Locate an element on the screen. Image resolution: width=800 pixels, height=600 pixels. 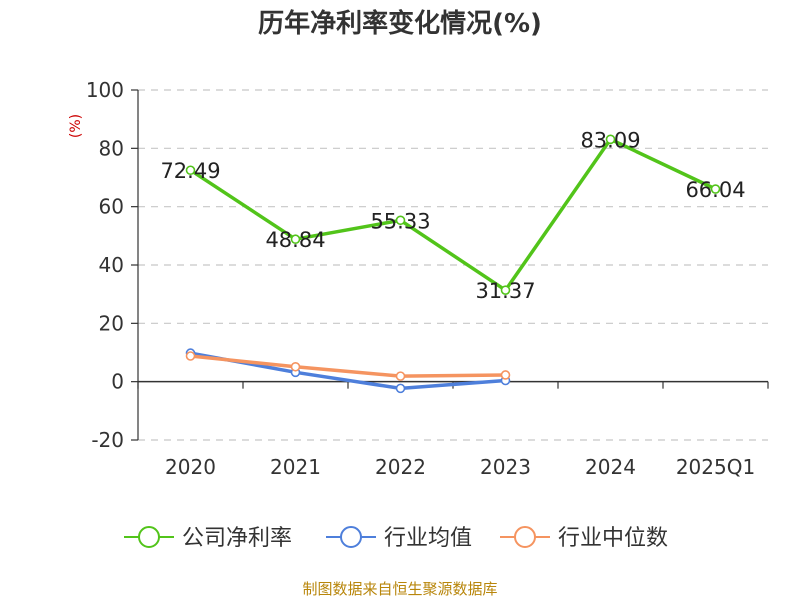
chart-title: 历年净利率变化情况(%) is located at coordinates (400, 23).